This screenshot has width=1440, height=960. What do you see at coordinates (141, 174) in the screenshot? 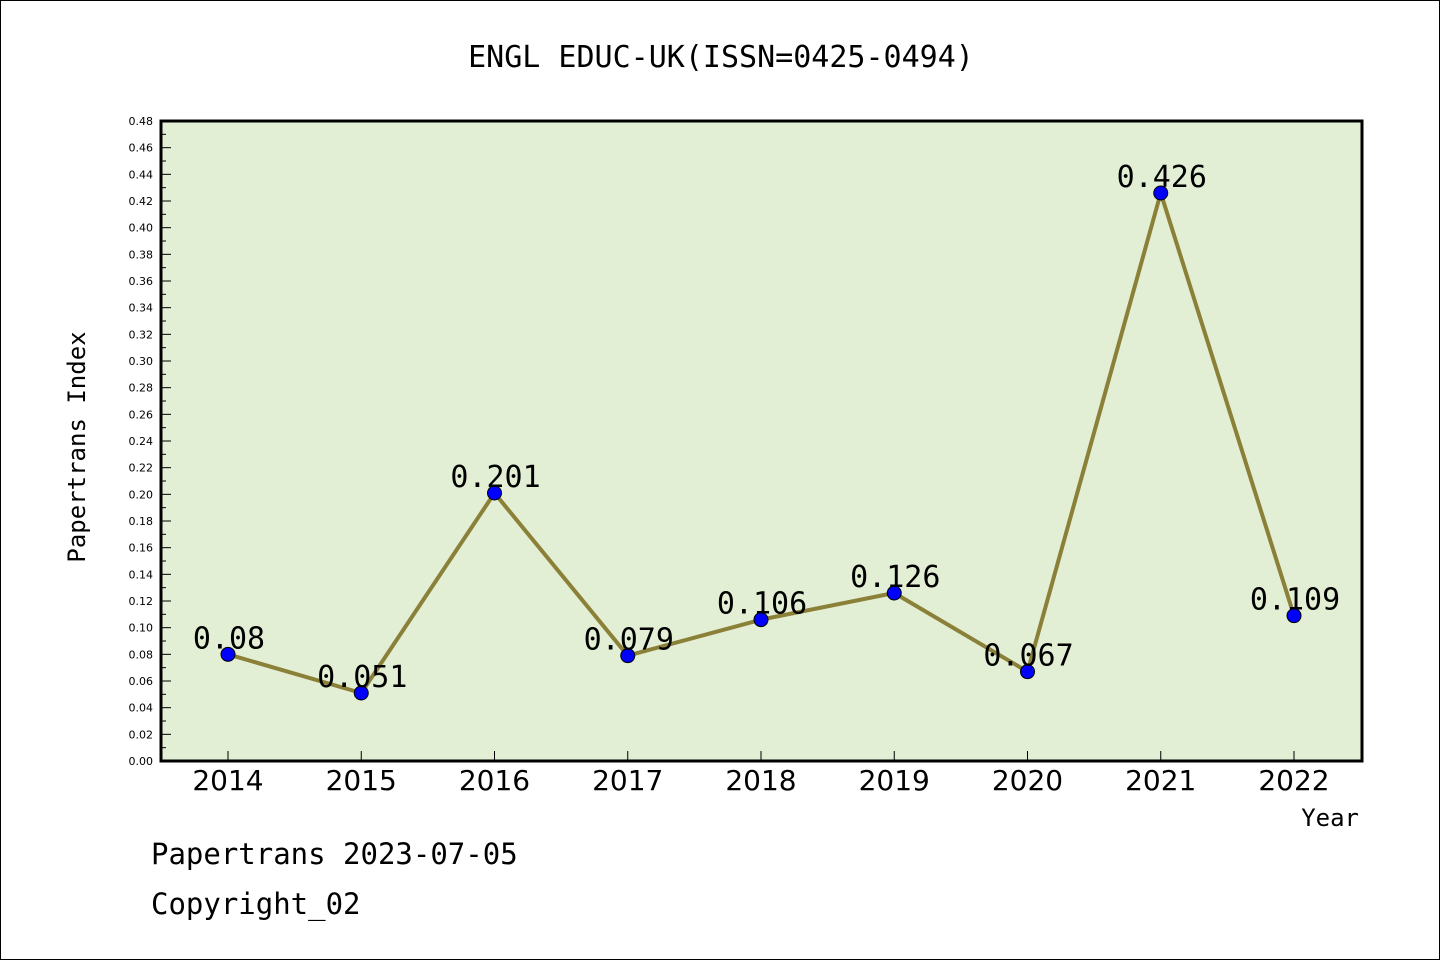
I see `y-tick-label: 0.44` at bounding box center [141, 174].